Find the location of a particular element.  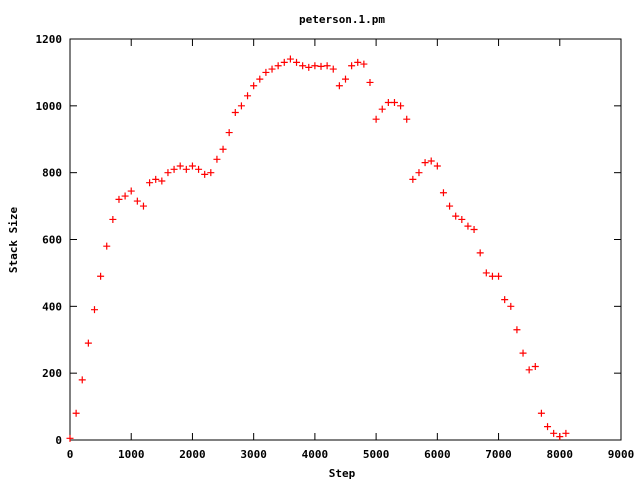

y-tick-label: 400 is located at coordinates (52, 306).